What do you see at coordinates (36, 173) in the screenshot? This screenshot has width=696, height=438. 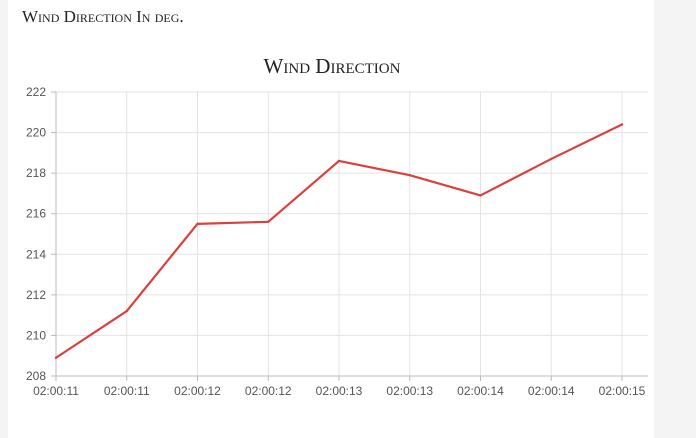 I see `y-tick-label: 218` at bounding box center [36, 173].